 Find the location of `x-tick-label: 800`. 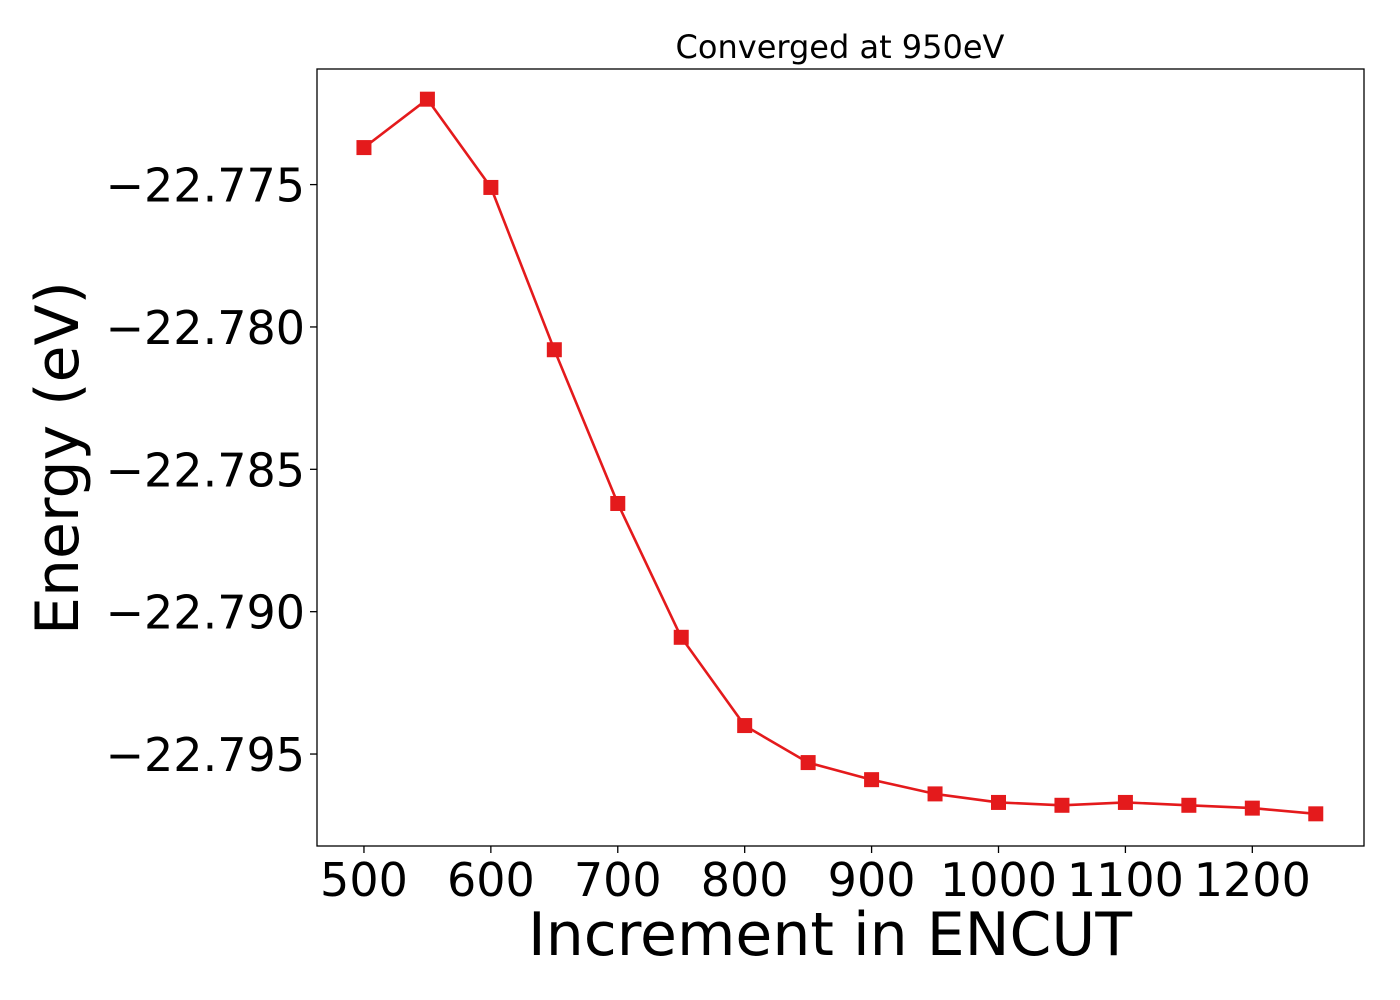

x-tick-label: 800 is located at coordinates (745, 880).